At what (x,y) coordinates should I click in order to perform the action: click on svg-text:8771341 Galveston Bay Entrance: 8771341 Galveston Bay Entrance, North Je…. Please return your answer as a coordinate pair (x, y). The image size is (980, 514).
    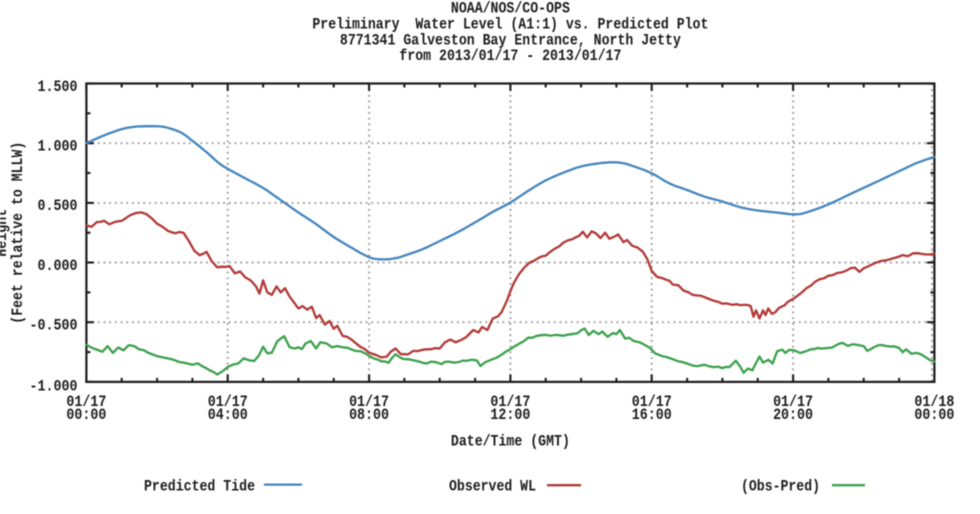
    Looking at the image, I should click on (510, 40).